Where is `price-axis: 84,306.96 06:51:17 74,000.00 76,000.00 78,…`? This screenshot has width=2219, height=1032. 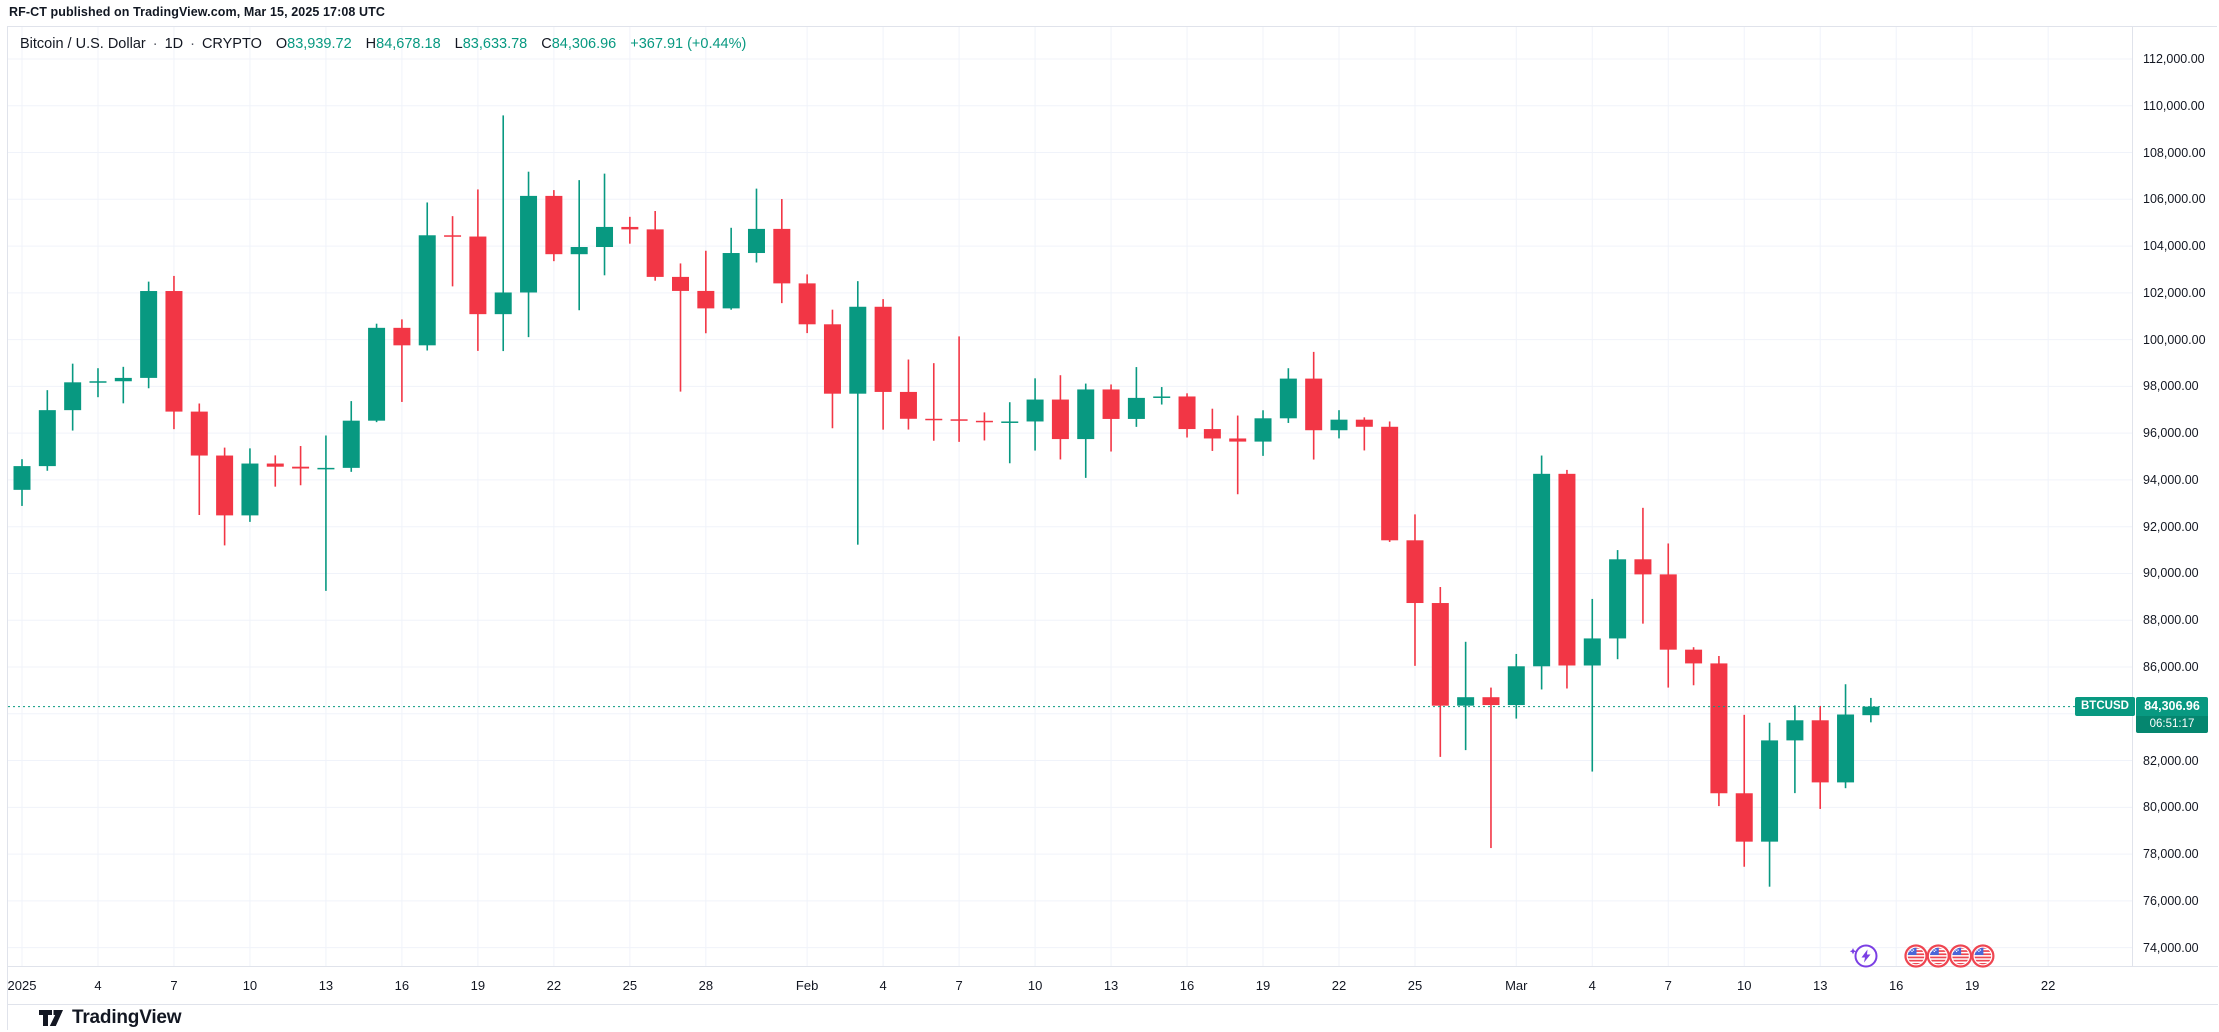 price-axis: 84,306.96 06:51:17 74,000.00 76,000.00 78,… is located at coordinates (2174, 496).